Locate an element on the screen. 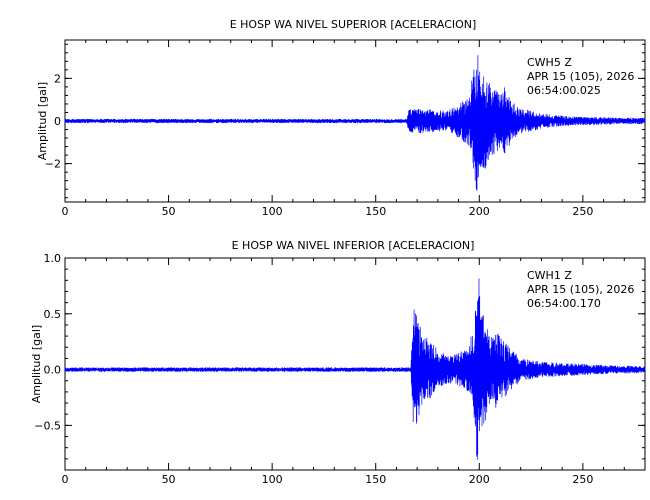  time-label-superior: 06:54:00.025 is located at coordinates (564, 90).